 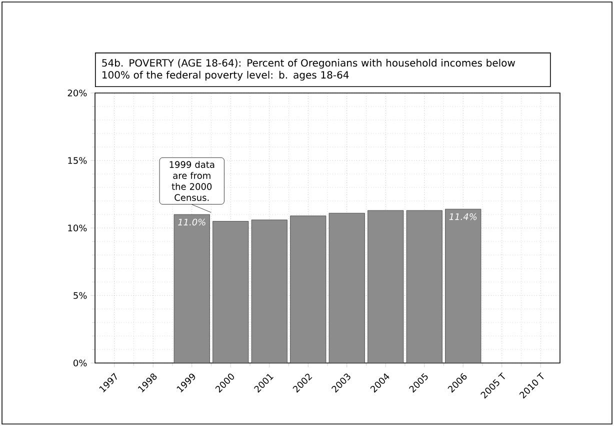 I want to click on y-tick-label: 5%, so click(x=80, y=295).